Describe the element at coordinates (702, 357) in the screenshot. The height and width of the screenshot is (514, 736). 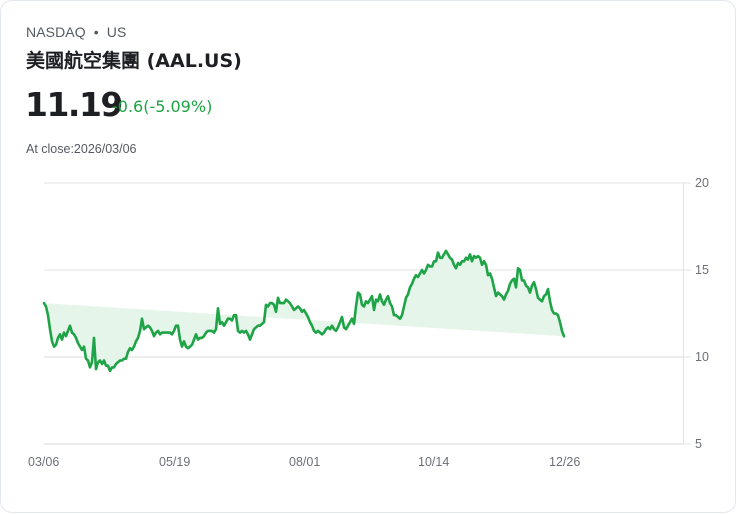
I see `y-tick-label: 10` at that location.